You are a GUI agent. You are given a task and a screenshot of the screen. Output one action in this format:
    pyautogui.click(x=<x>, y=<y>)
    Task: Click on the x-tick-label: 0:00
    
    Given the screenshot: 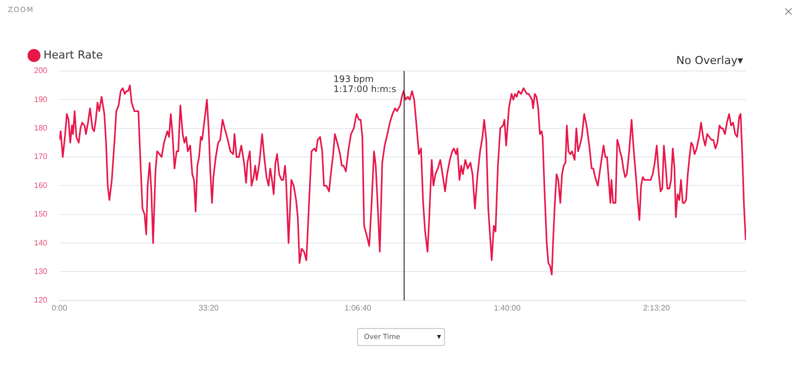 What is the action you would take?
    pyautogui.click(x=60, y=307)
    